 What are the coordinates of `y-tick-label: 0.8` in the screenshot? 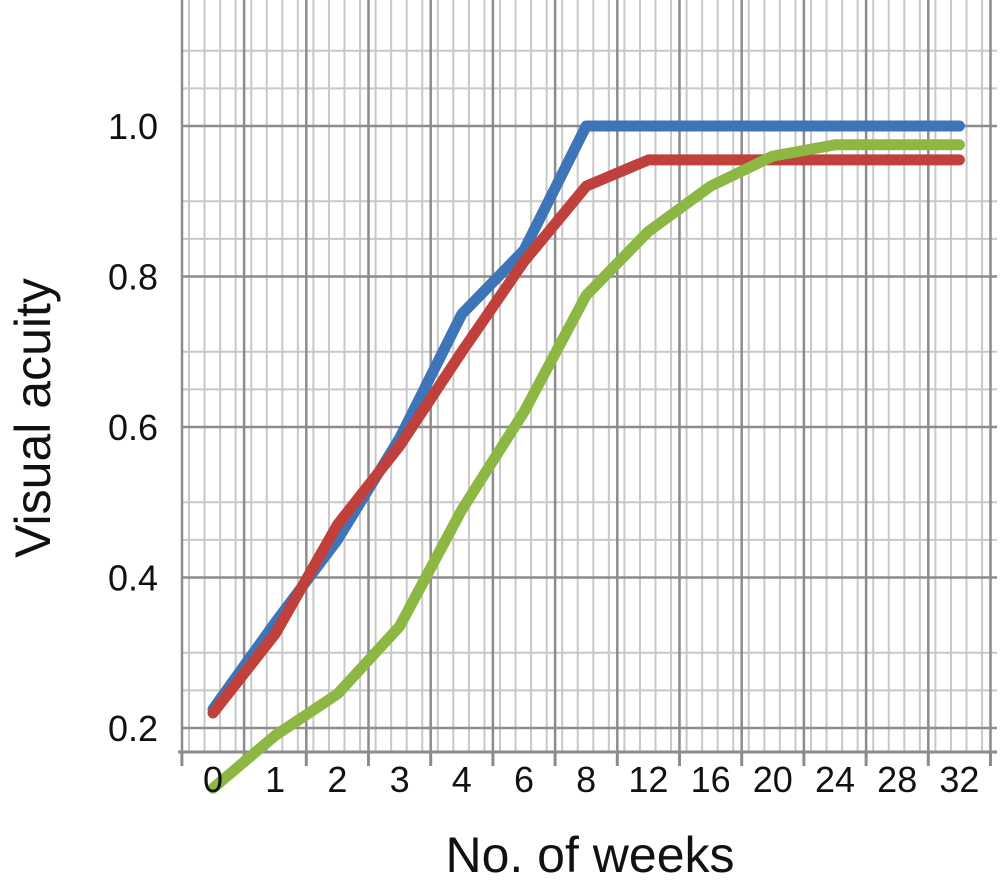 It's located at (133, 277).